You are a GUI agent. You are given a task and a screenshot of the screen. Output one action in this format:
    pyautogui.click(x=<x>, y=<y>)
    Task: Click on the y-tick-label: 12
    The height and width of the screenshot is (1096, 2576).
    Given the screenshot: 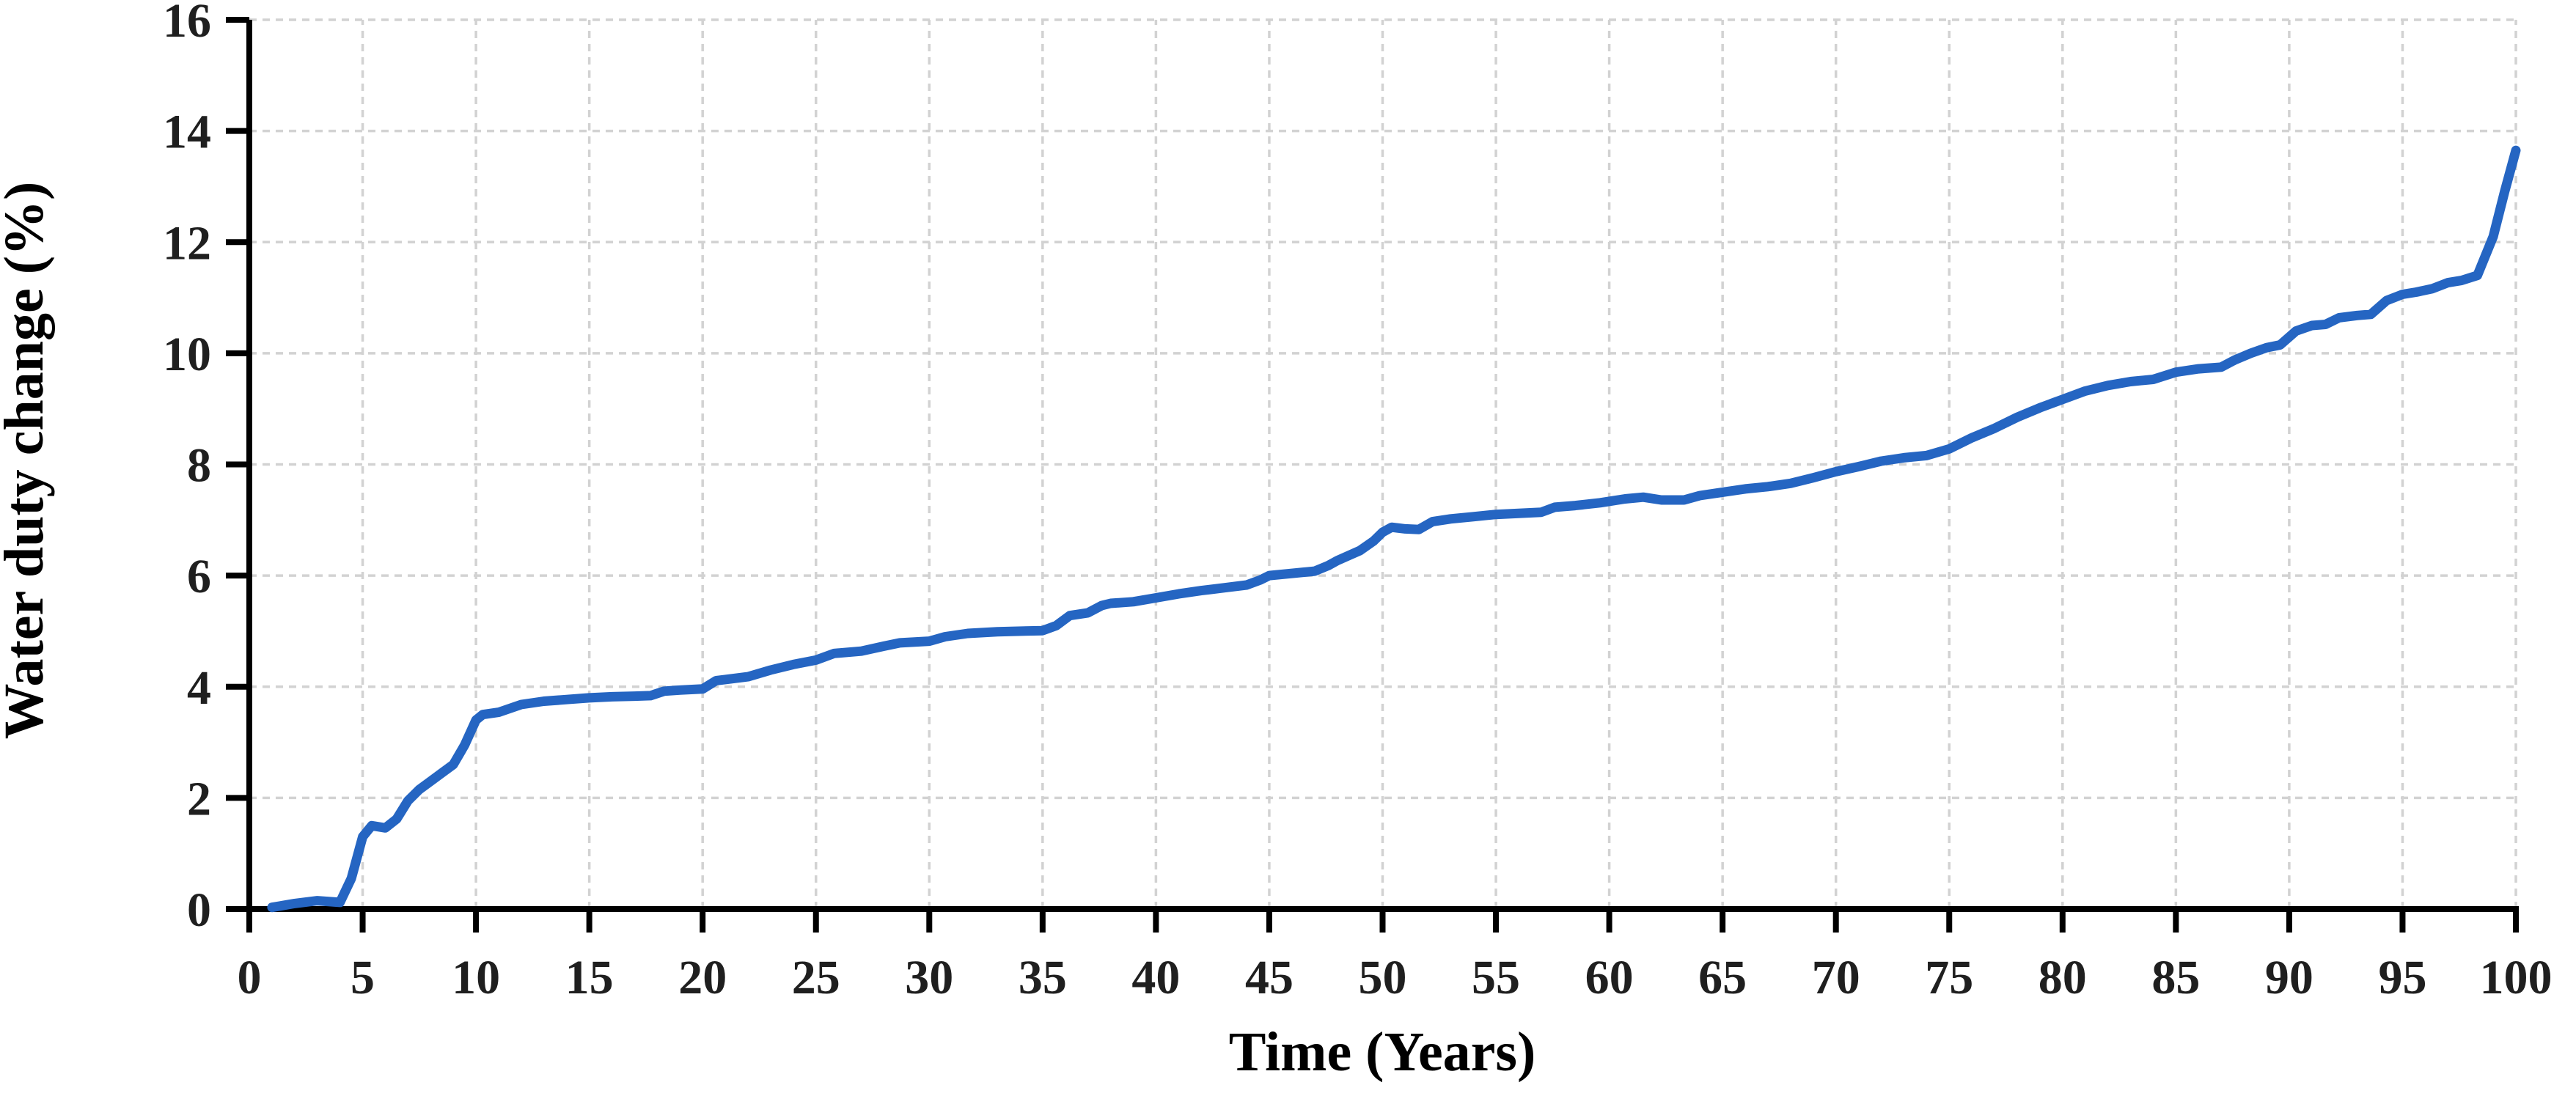 What is the action you would take?
    pyautogui.click(x=187, y=243)
    